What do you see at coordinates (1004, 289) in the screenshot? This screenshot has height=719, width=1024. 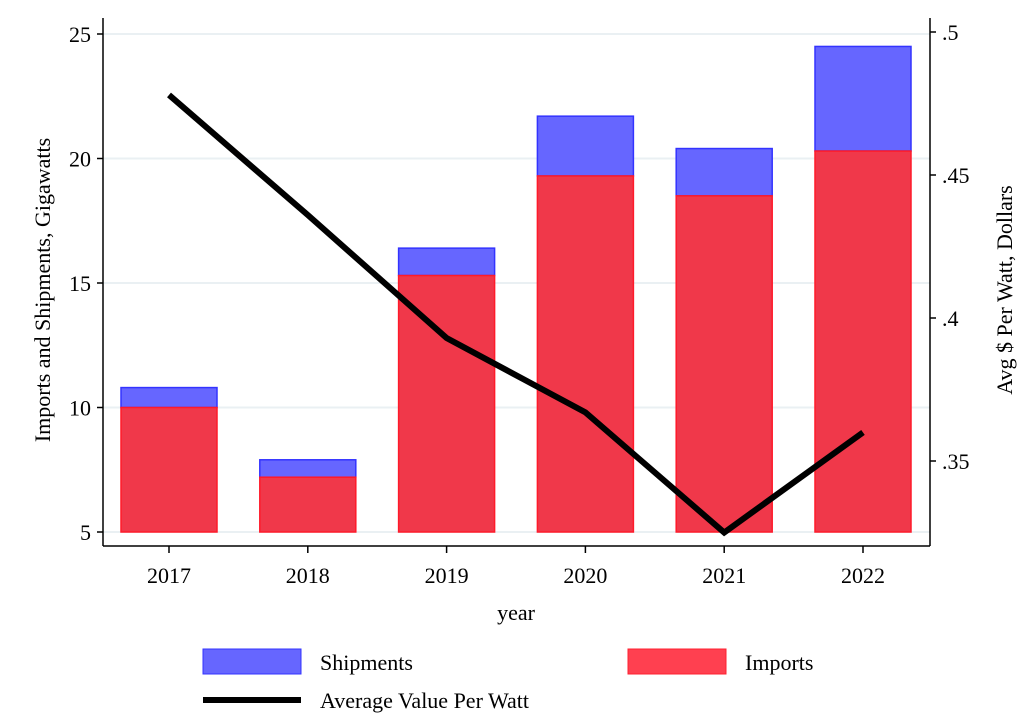 I see `y-axis-label-right: Avg $ Per Watt, Dollars` at bounding box center [1004, 289].